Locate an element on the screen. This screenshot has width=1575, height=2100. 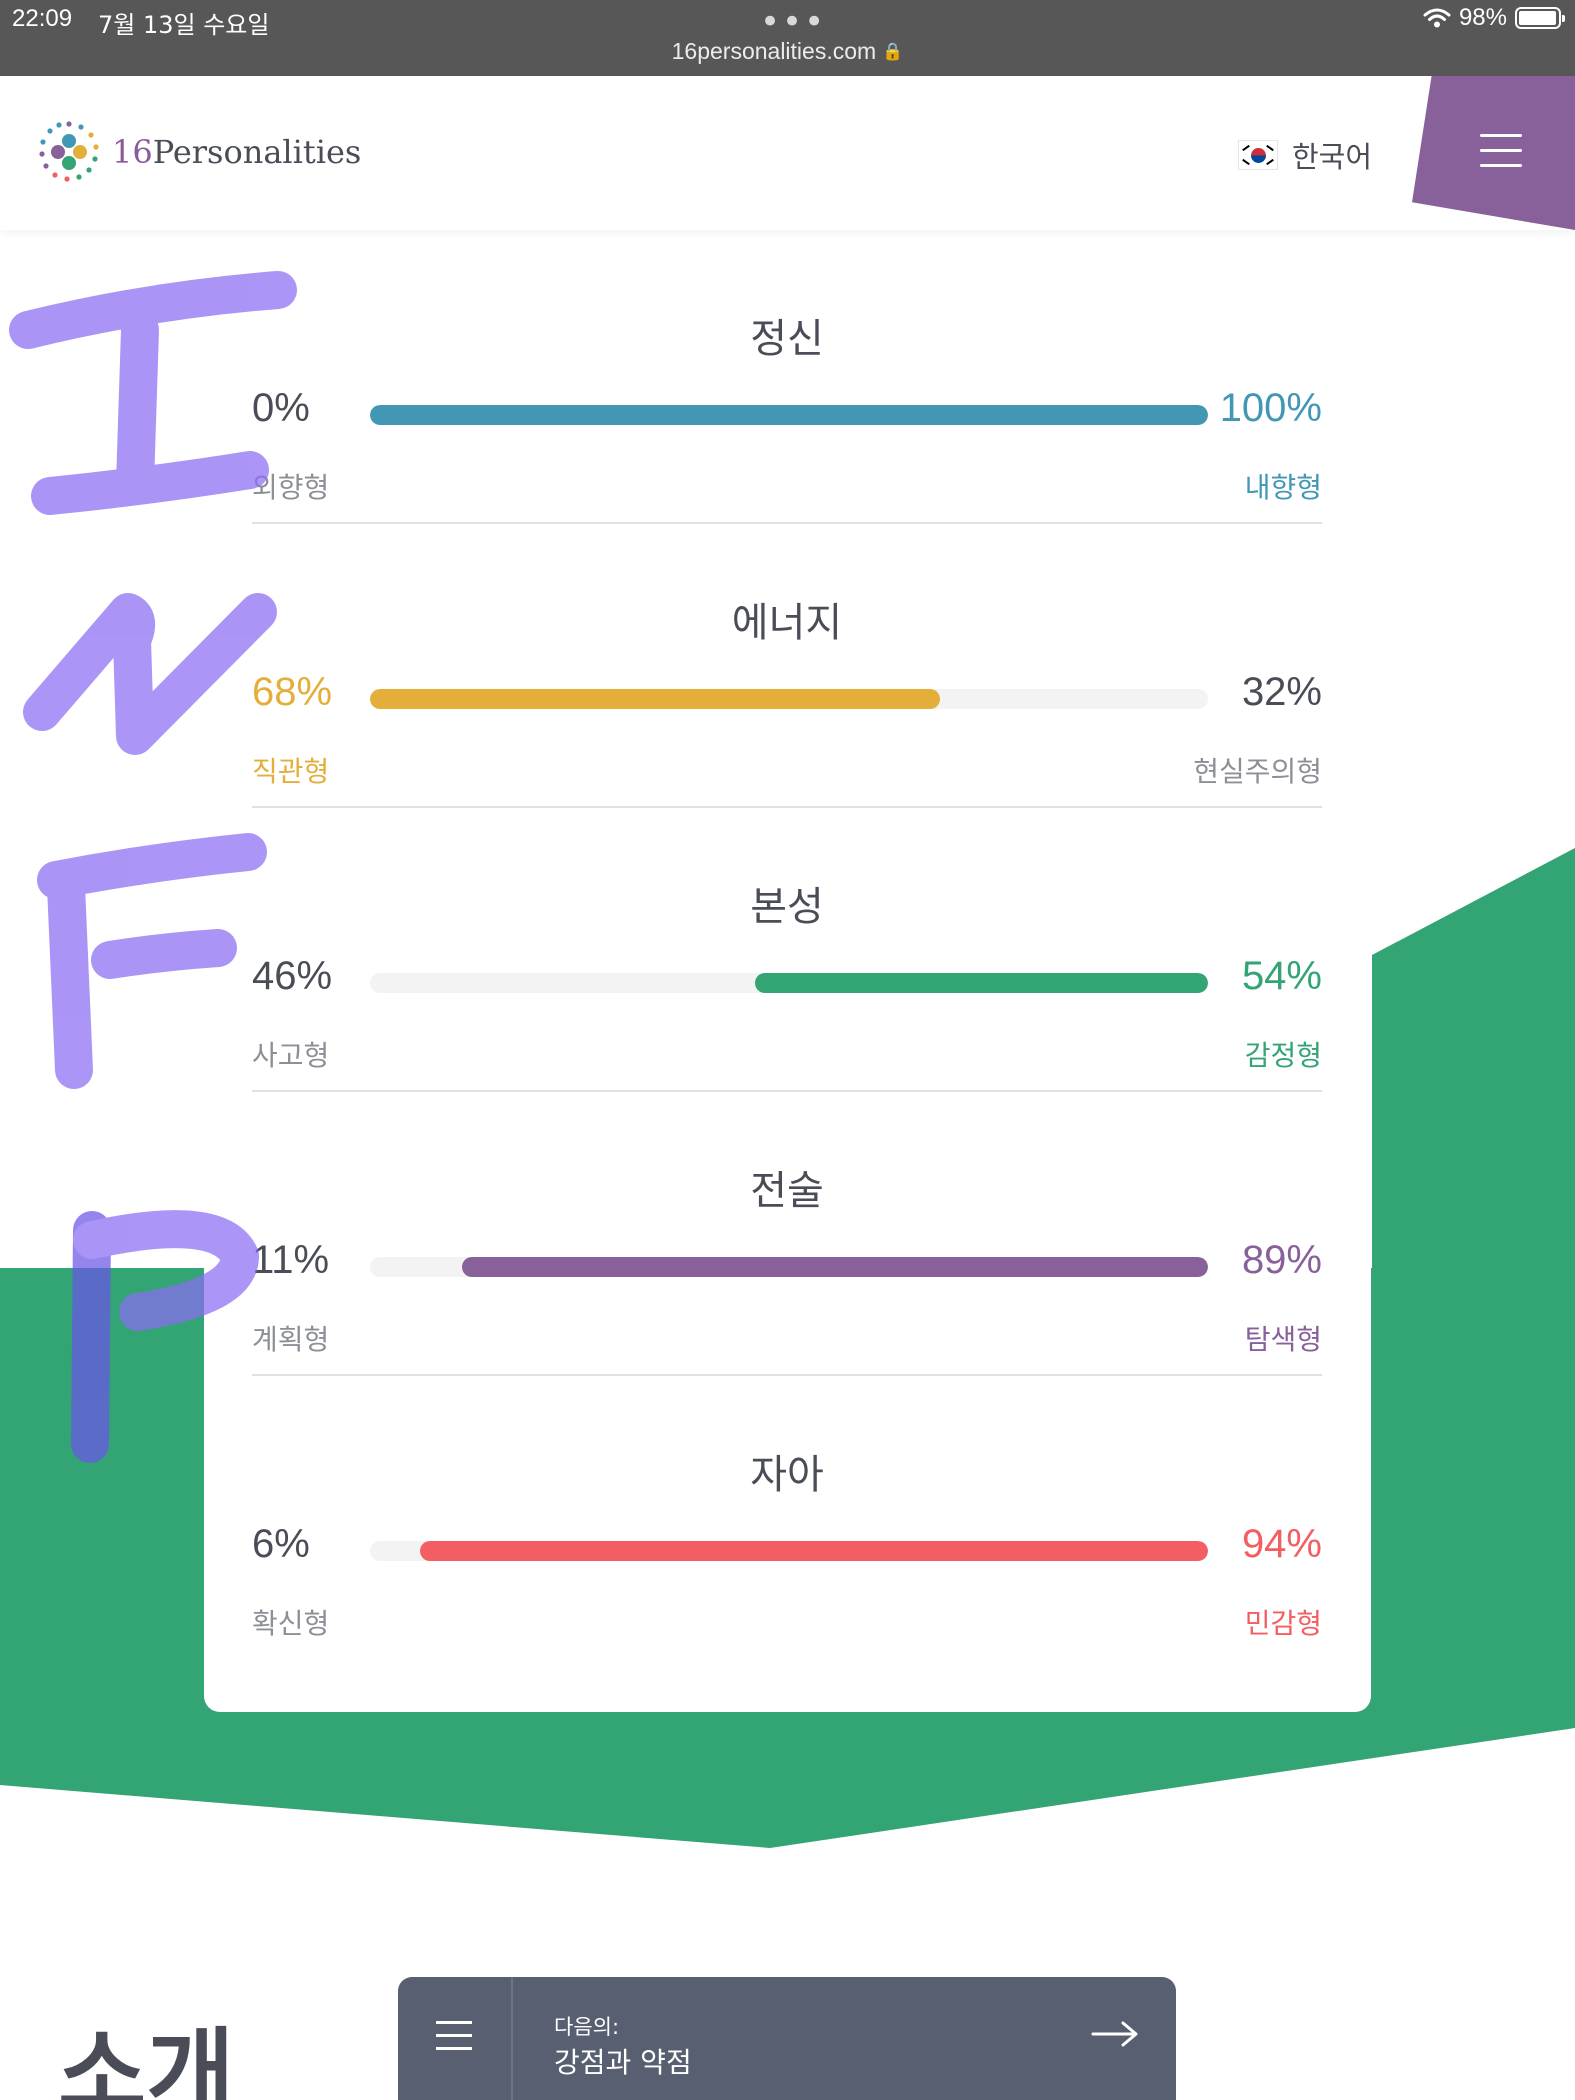
trait-left-label: 확신형 is located at coordinates (291, 1623).